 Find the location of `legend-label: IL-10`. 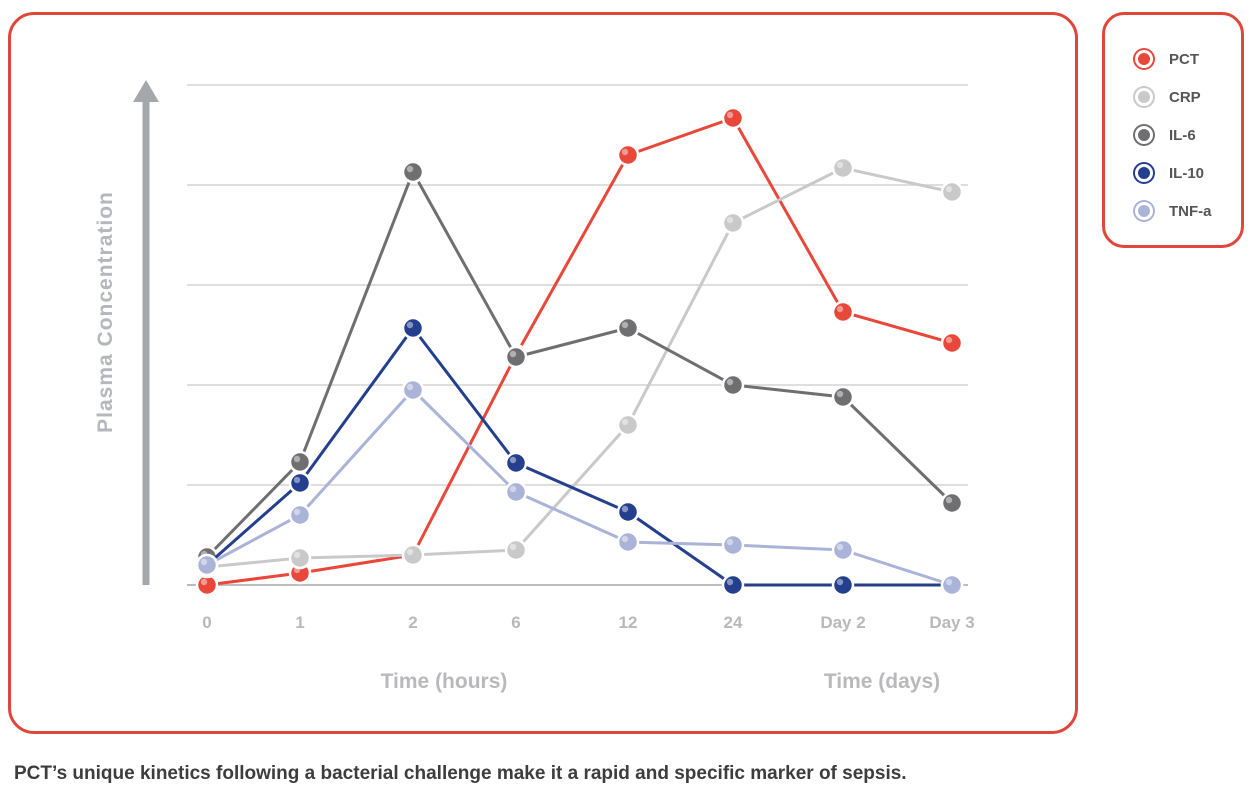

legend-label: IL-10 is located at coordinates (1187, 173).